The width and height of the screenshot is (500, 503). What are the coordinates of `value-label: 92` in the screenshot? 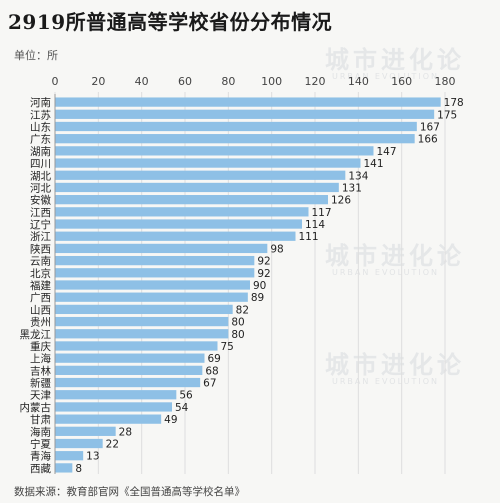 It's located at (263, 274).